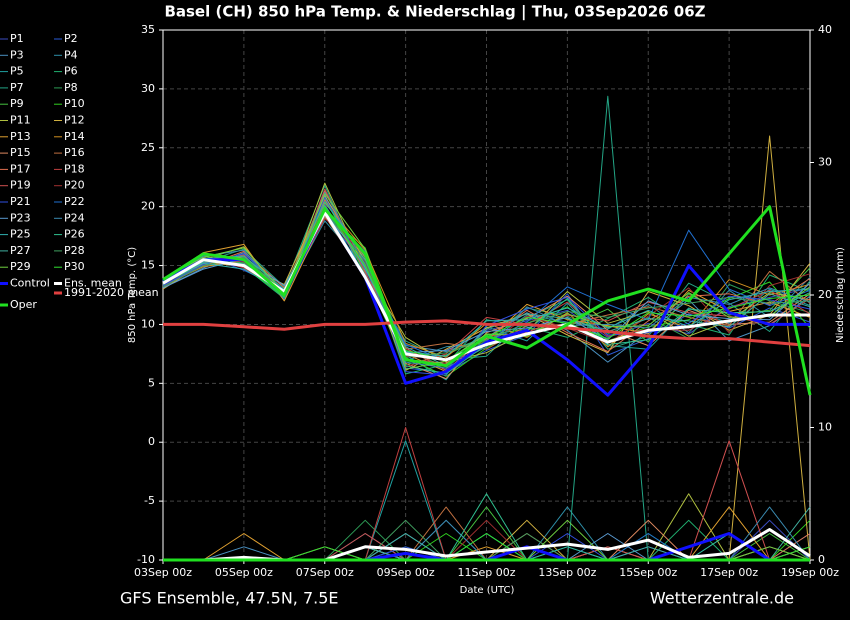  I want to click on x-tick-label: 11Sep 00z, so click(487, 572).